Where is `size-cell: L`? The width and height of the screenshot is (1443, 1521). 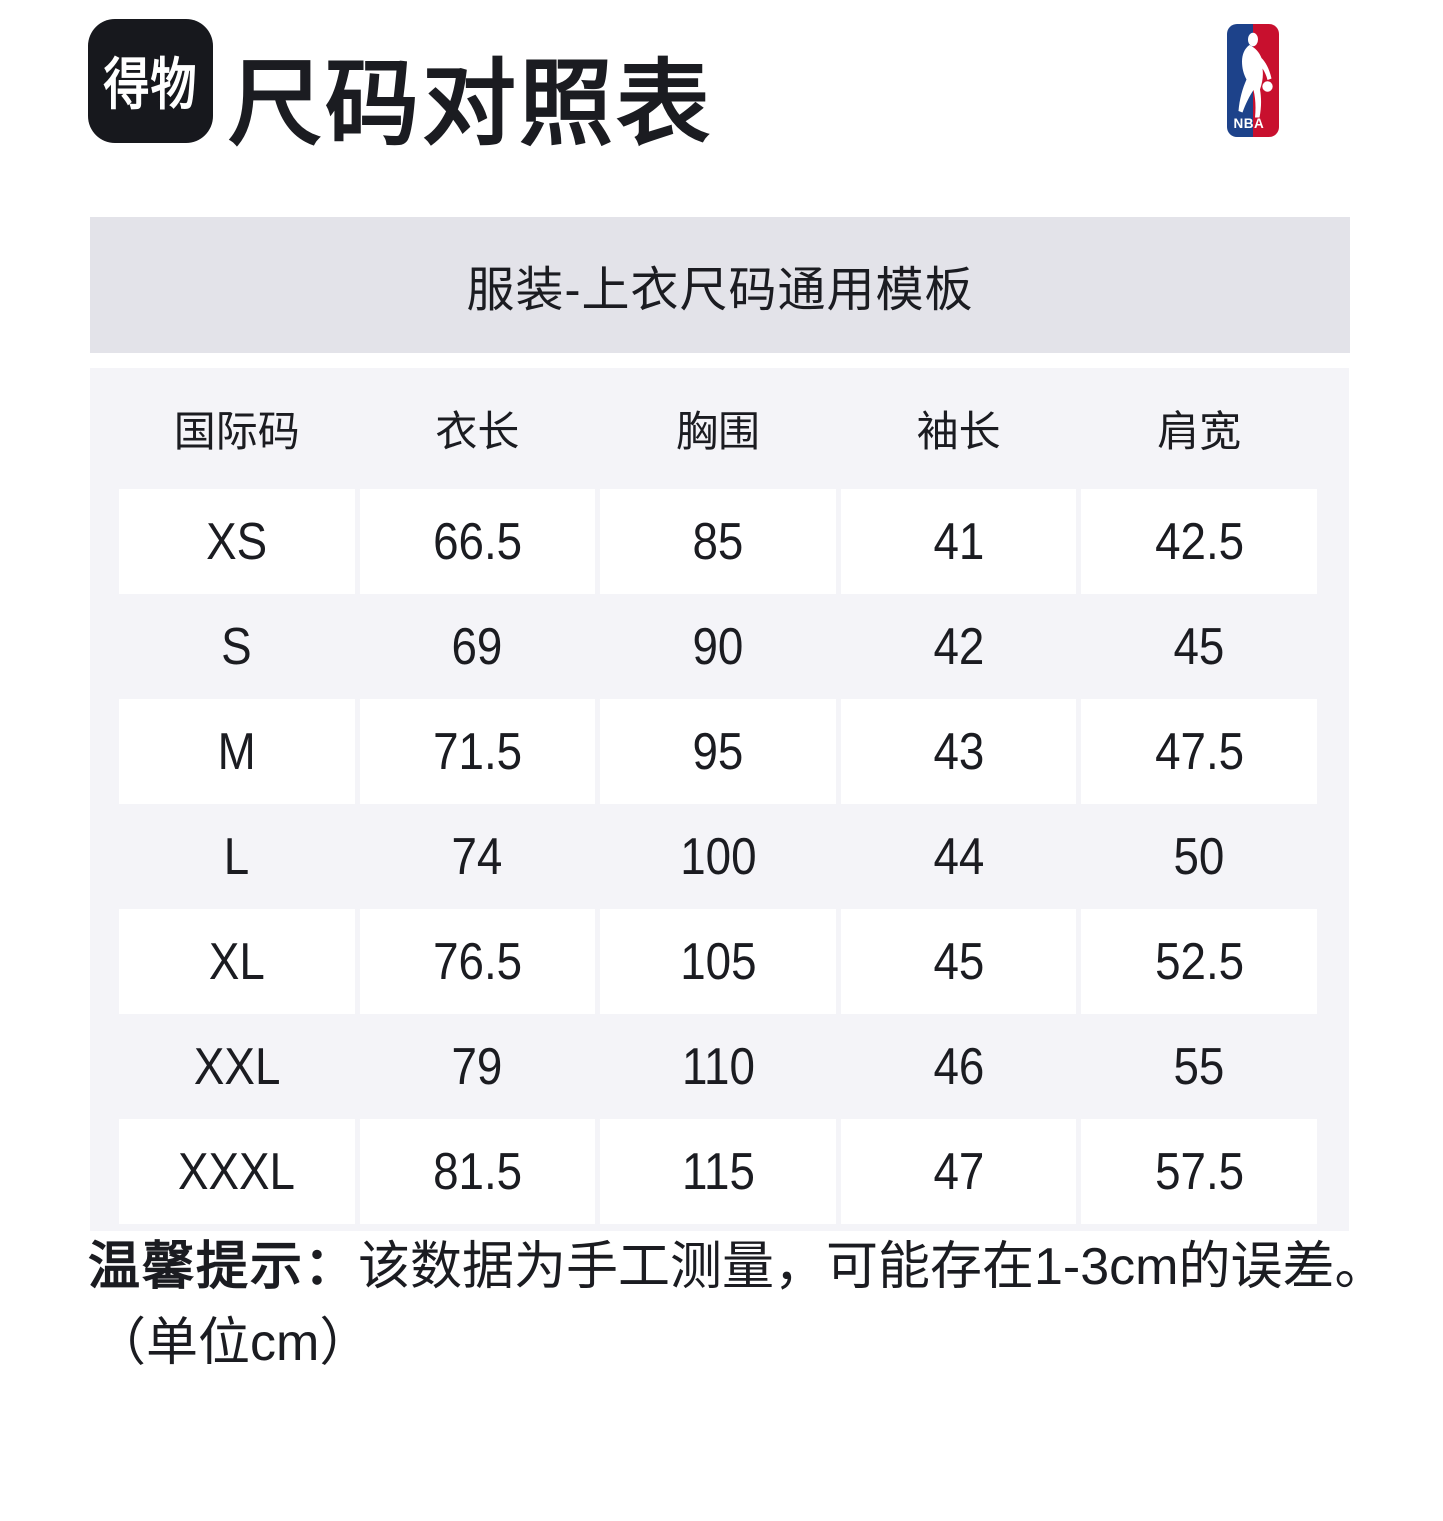
size-cell: L is located at coordinates (237, 856).